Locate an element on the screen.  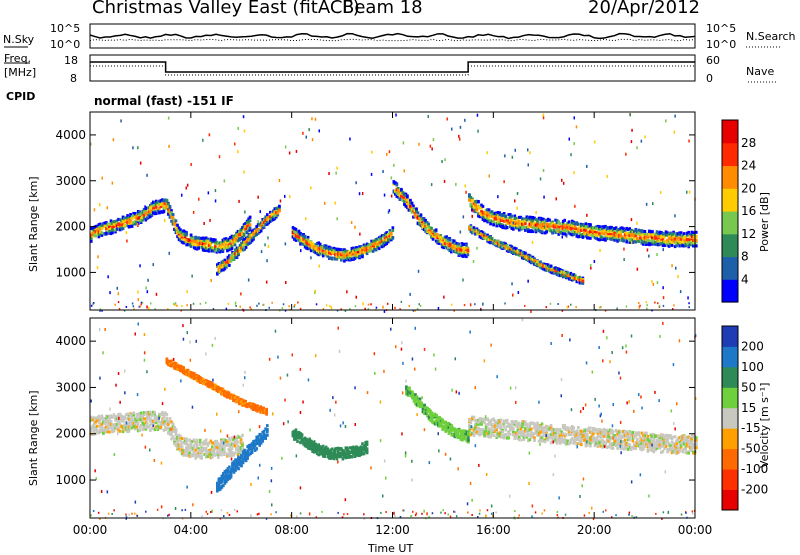
power-colorbar-tick: 4 is located at coordinates (745, 279).